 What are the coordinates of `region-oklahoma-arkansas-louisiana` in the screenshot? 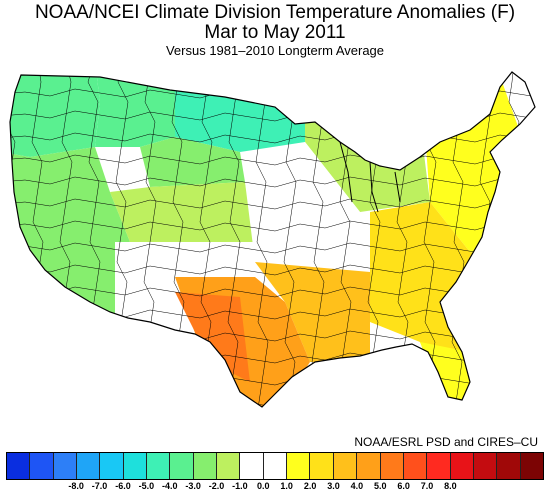 It's located at (312, 312).